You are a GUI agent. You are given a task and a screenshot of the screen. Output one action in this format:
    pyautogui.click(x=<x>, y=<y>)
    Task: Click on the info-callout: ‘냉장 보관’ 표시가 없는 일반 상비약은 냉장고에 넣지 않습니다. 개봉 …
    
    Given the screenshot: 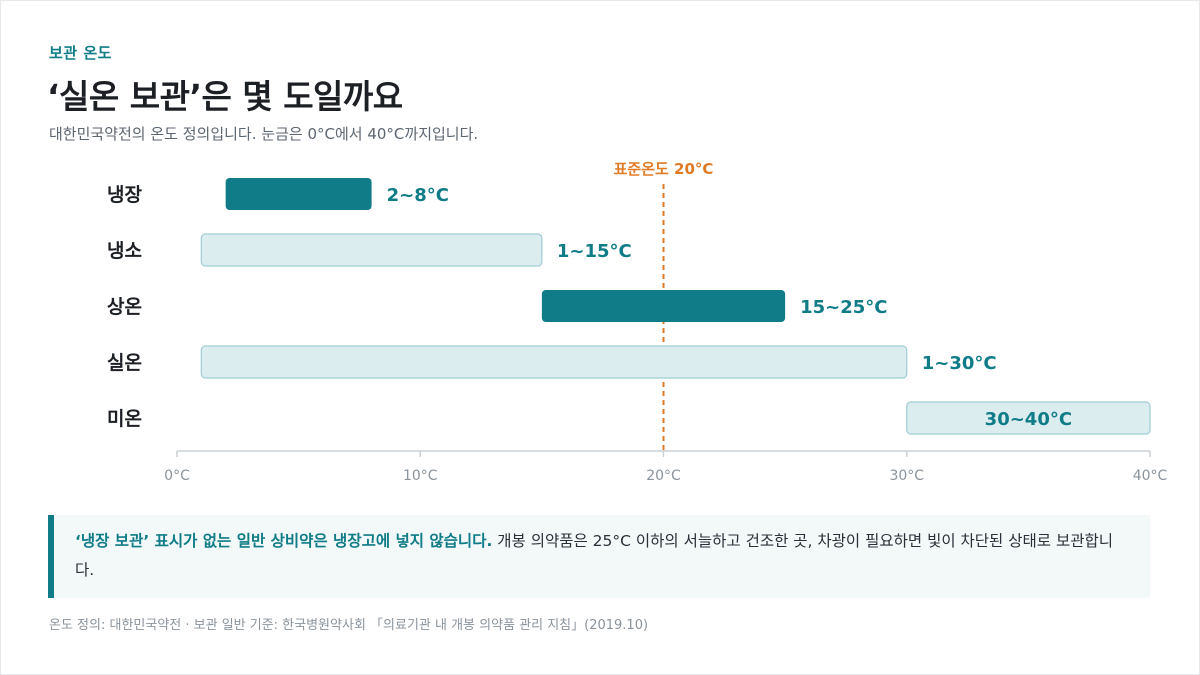 What is the action you would take?
    pyautogui.click(x=599, y=556)
    